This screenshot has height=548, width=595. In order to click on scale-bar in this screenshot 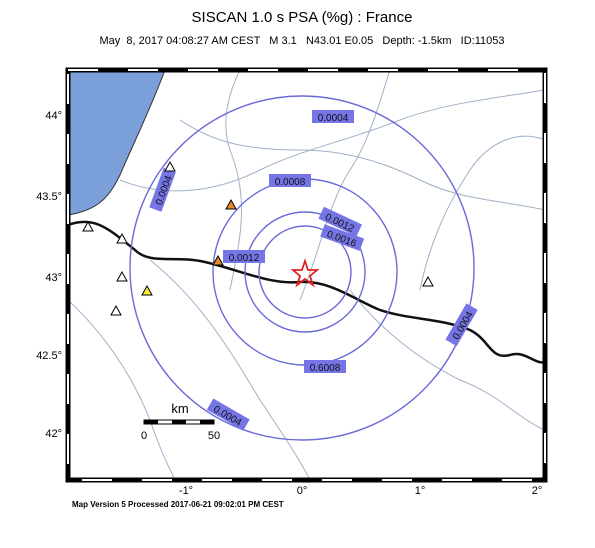, I will do `click(179, 422)`.